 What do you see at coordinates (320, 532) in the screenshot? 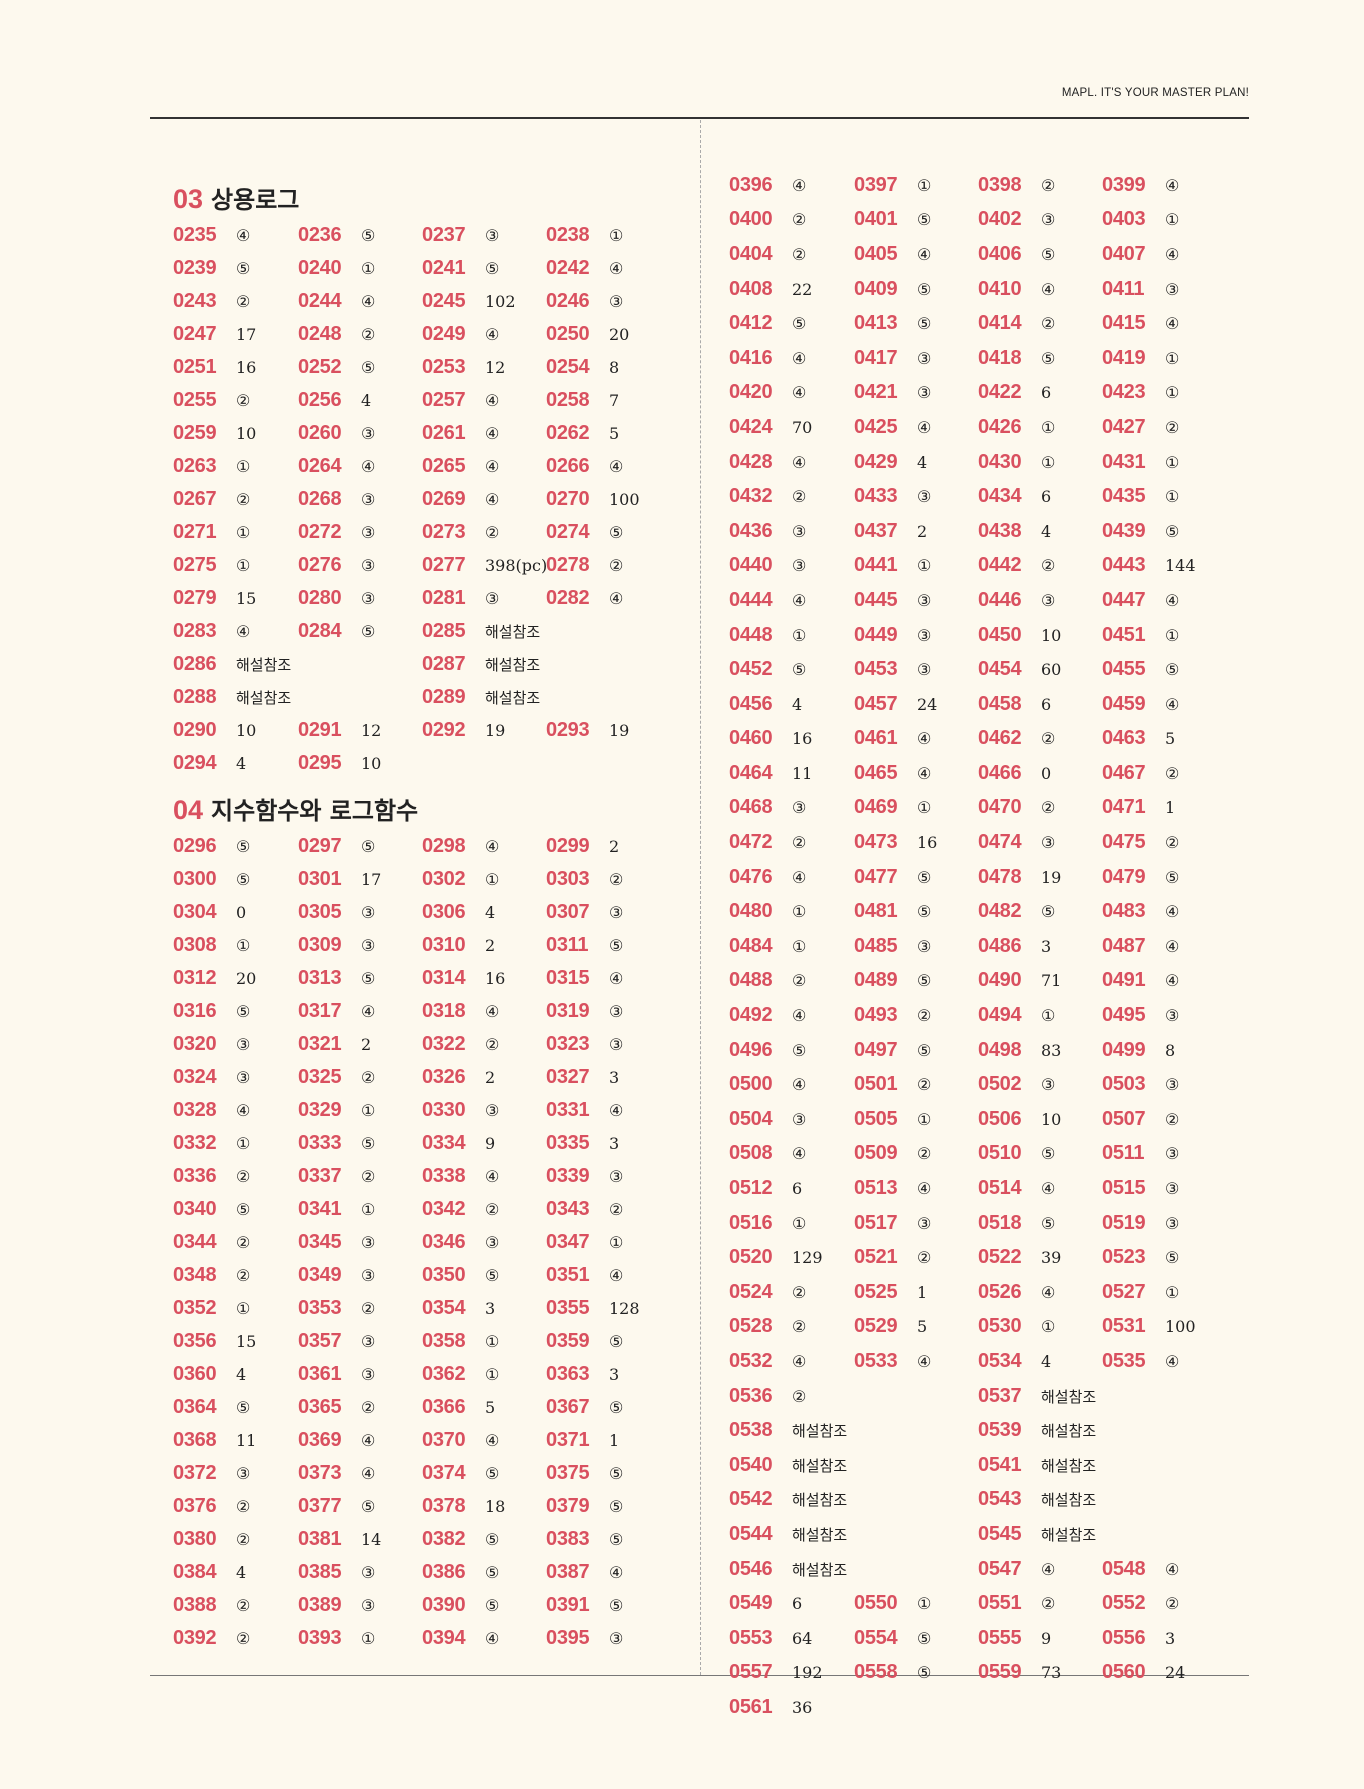
I see `question-number: 0272` at bounding box center [320, 532].